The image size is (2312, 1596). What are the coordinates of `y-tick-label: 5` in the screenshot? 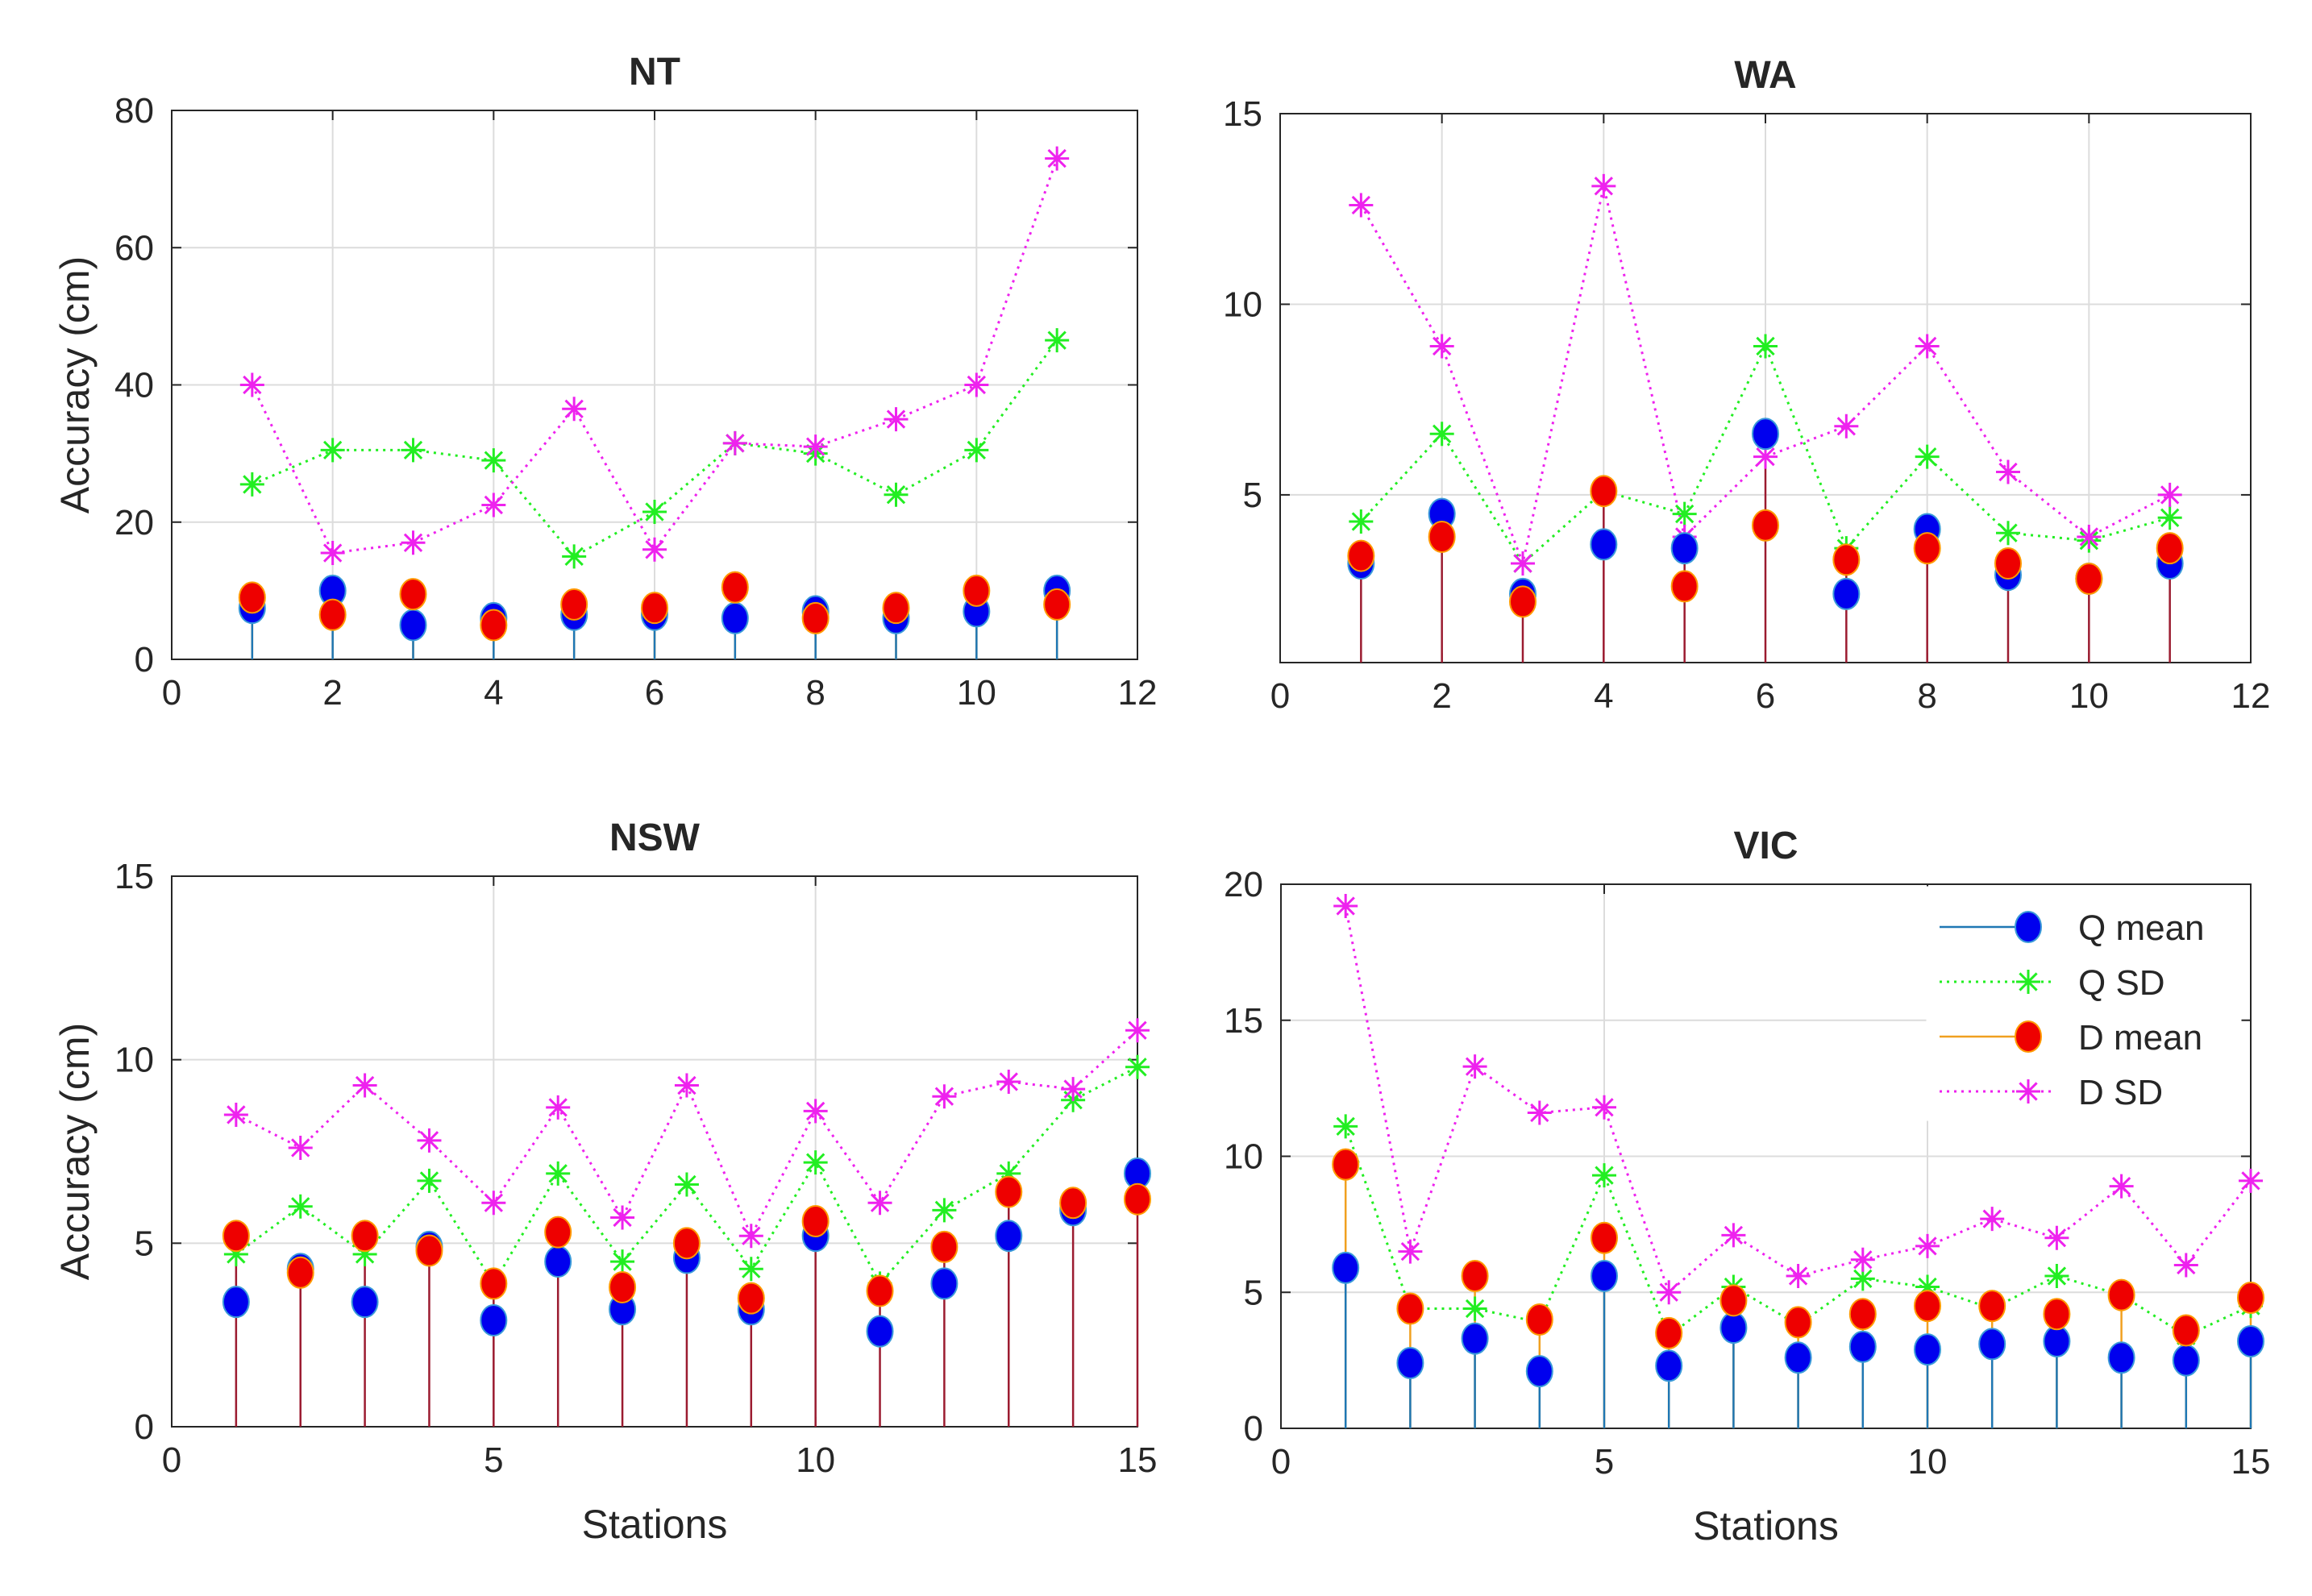 It's located at (144, 1243).